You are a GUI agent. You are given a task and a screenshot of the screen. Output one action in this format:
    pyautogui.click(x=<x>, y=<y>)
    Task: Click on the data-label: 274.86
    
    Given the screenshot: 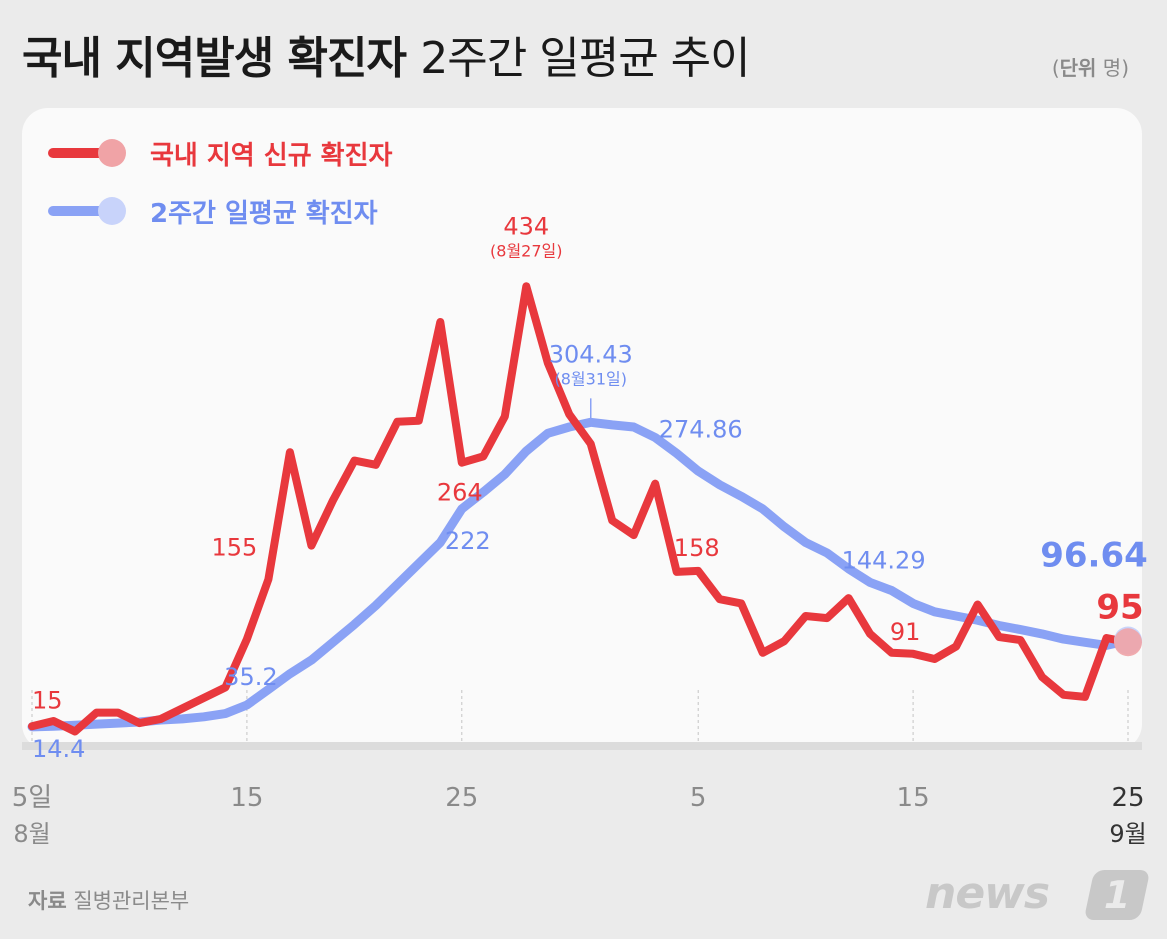 What is the action you would take?
    pyautogui.click(x=701, y=429)
    